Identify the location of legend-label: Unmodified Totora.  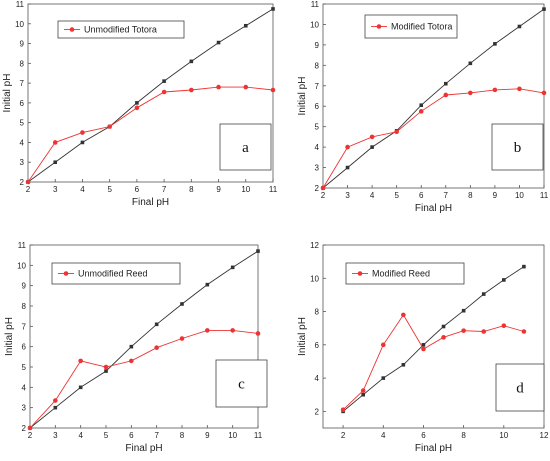
(120, 30).